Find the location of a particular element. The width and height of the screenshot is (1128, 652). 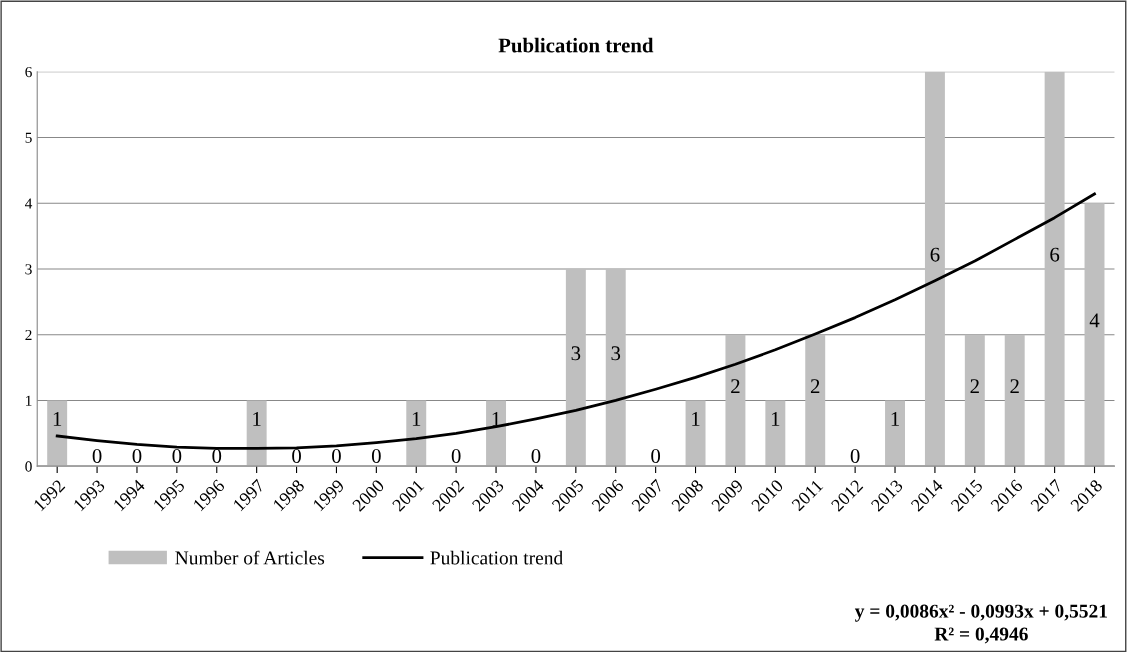

legend-label: Number of Articles is located at coordinates (250, 557).